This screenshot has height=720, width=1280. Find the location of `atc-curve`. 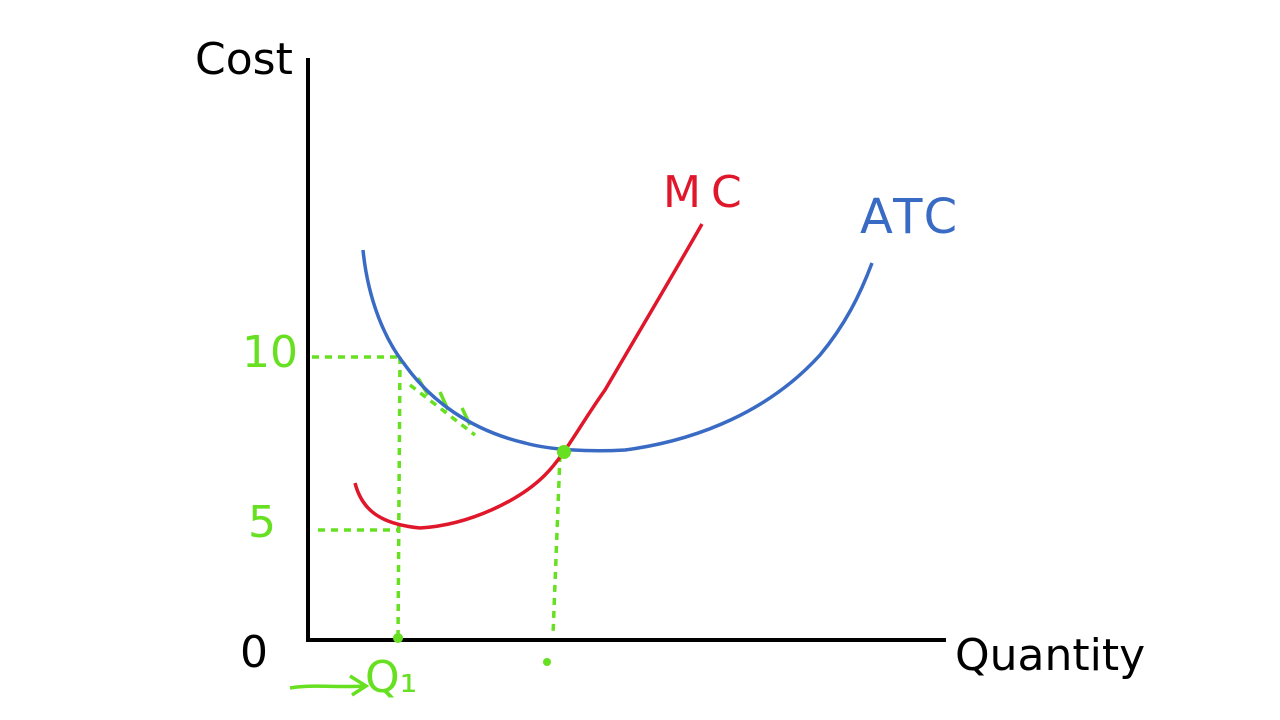

atc-curve is located at coordinates (617, 351).